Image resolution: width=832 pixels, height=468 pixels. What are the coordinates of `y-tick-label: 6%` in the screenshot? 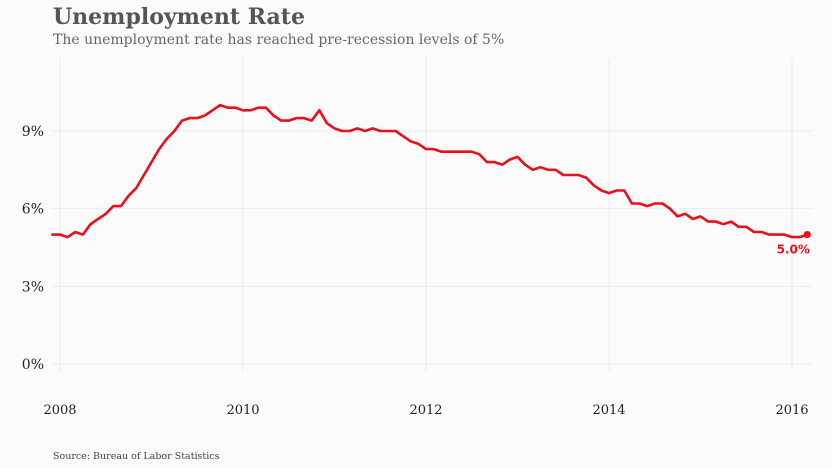 It's located at (33, 210).